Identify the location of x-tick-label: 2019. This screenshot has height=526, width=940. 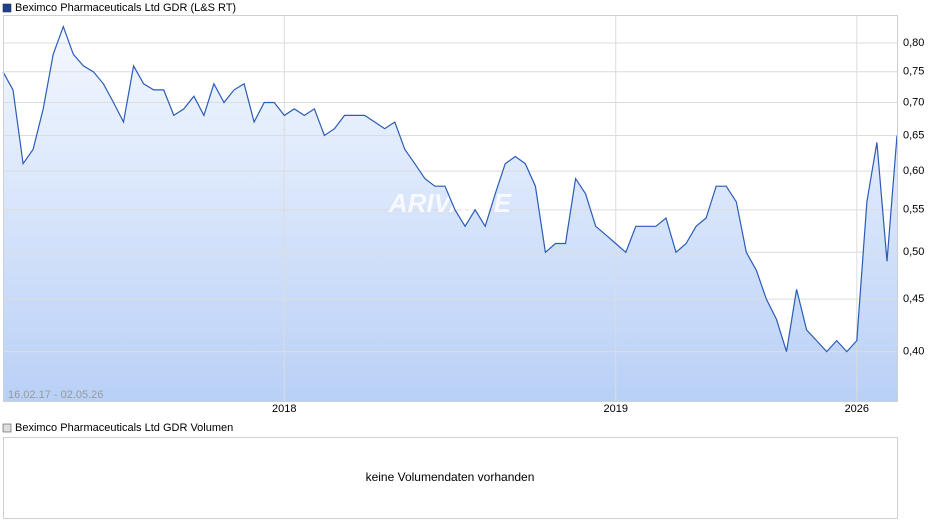
(615, 409).